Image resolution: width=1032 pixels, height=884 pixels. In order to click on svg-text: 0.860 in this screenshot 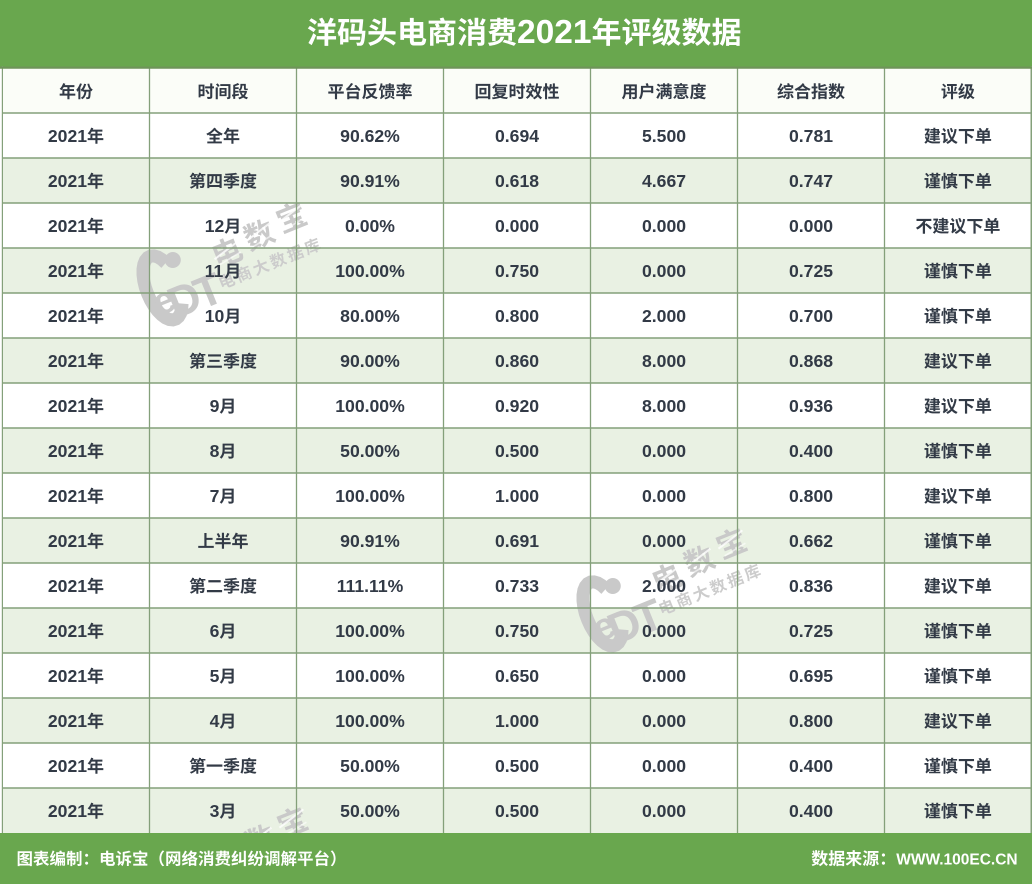, I will do `click(517, 361)`.